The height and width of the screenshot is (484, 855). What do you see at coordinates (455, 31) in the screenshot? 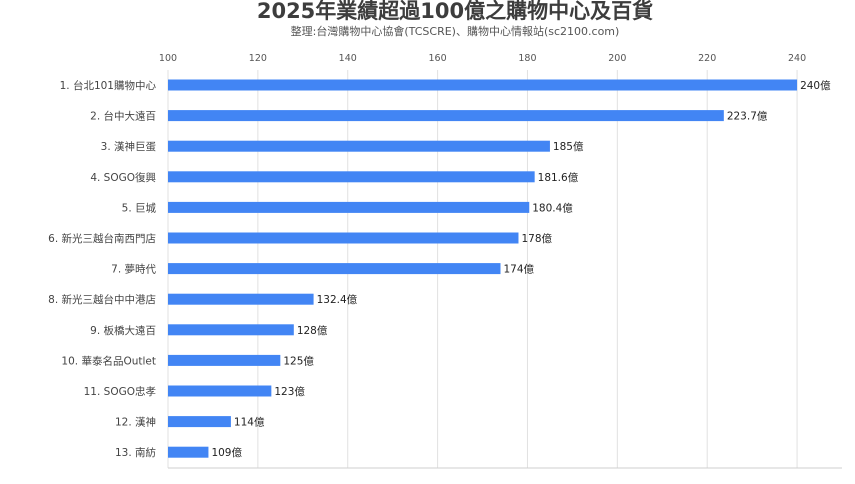
I see `chart-subtitle: 整理:台灣購物中心協會(TCSCRE)、購物中心情報站(sc2100.com)` at bounding box center [455, 31].